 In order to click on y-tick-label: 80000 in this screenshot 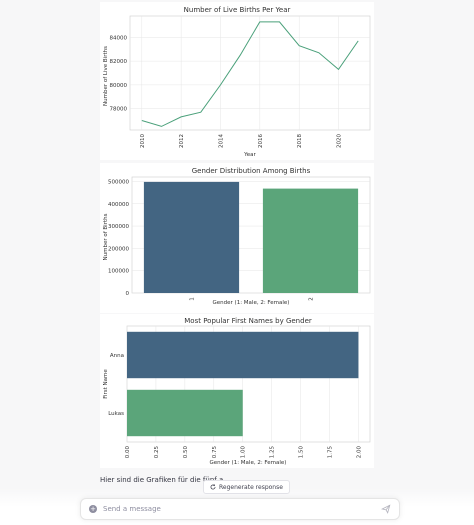, I will do `click(119, 86)`.